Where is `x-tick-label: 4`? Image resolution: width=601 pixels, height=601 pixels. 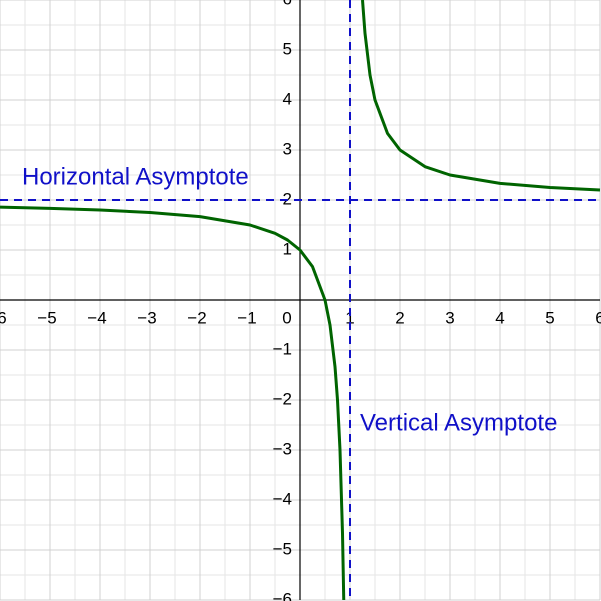
x-tick-label: 4 is located at coordinates (499, 317).